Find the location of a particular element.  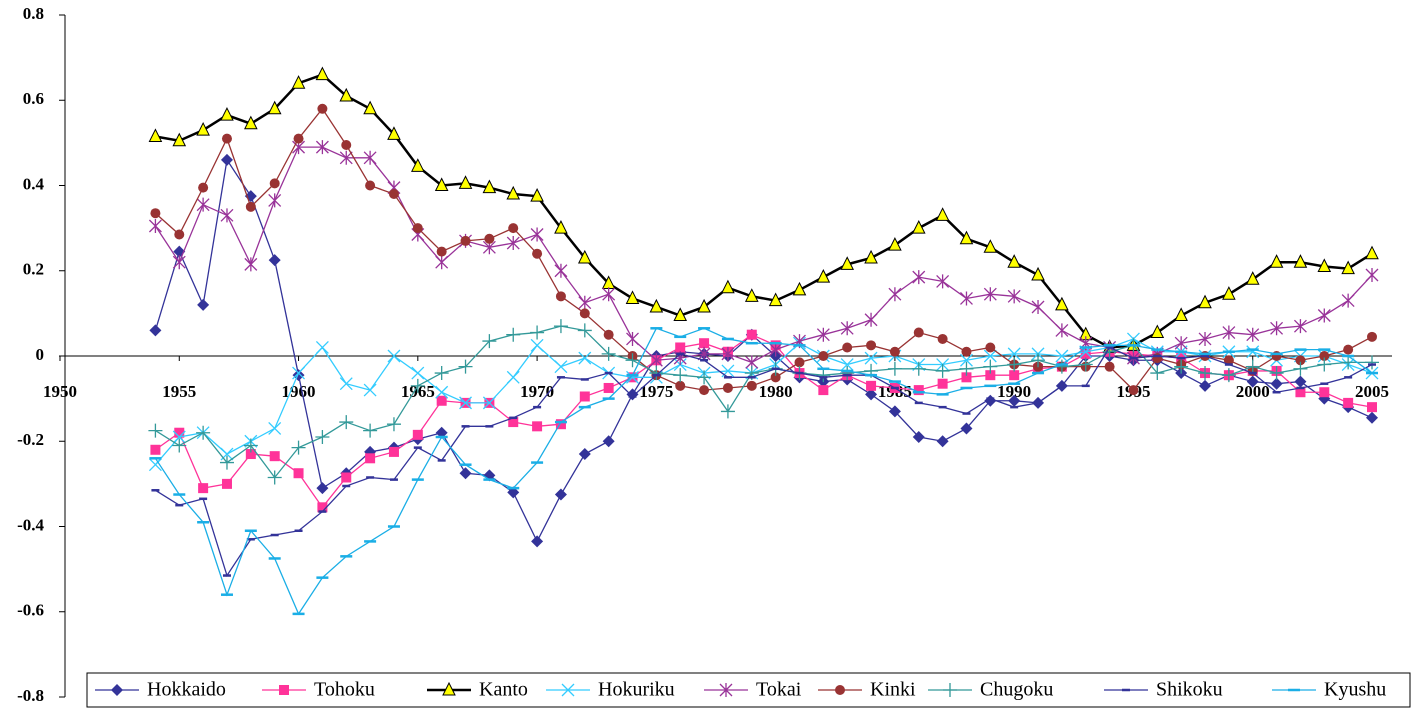

x-tick-label: 1975 is located at coordinates (656, 391).